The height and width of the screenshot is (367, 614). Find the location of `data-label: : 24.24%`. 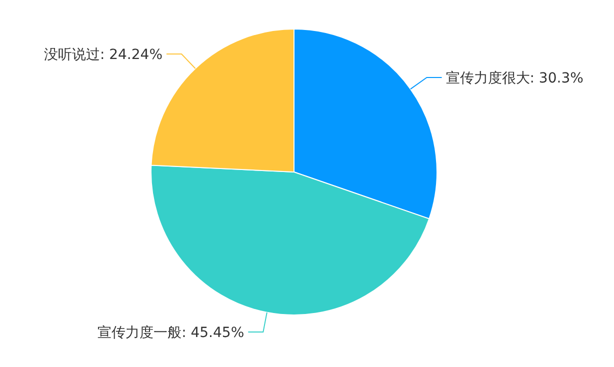

data-label: : 24.24% is located at coordinates (131, 55).